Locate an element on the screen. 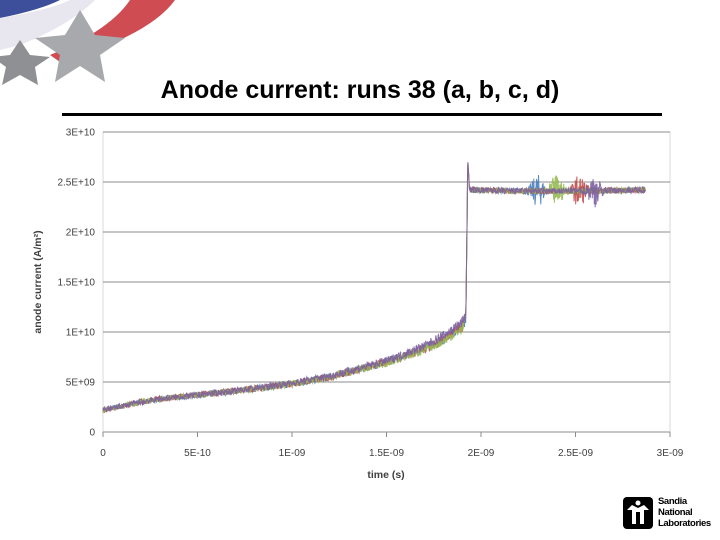  x-tick-label: 5E-10 is located at coordinates (197, 453).